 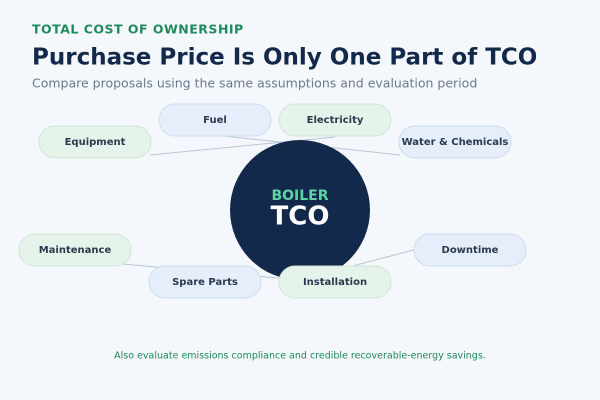 I want to click on node-label: Equipment, so click(x=95, y=142).